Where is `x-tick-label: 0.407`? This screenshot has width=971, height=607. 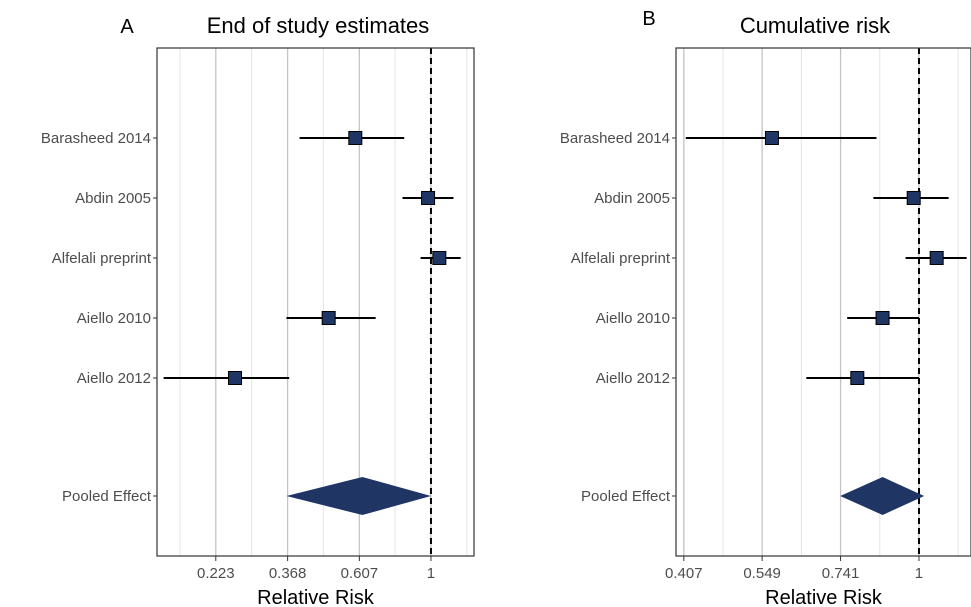
x-tick-label: 0.407 is located at coordinates (684, 573).